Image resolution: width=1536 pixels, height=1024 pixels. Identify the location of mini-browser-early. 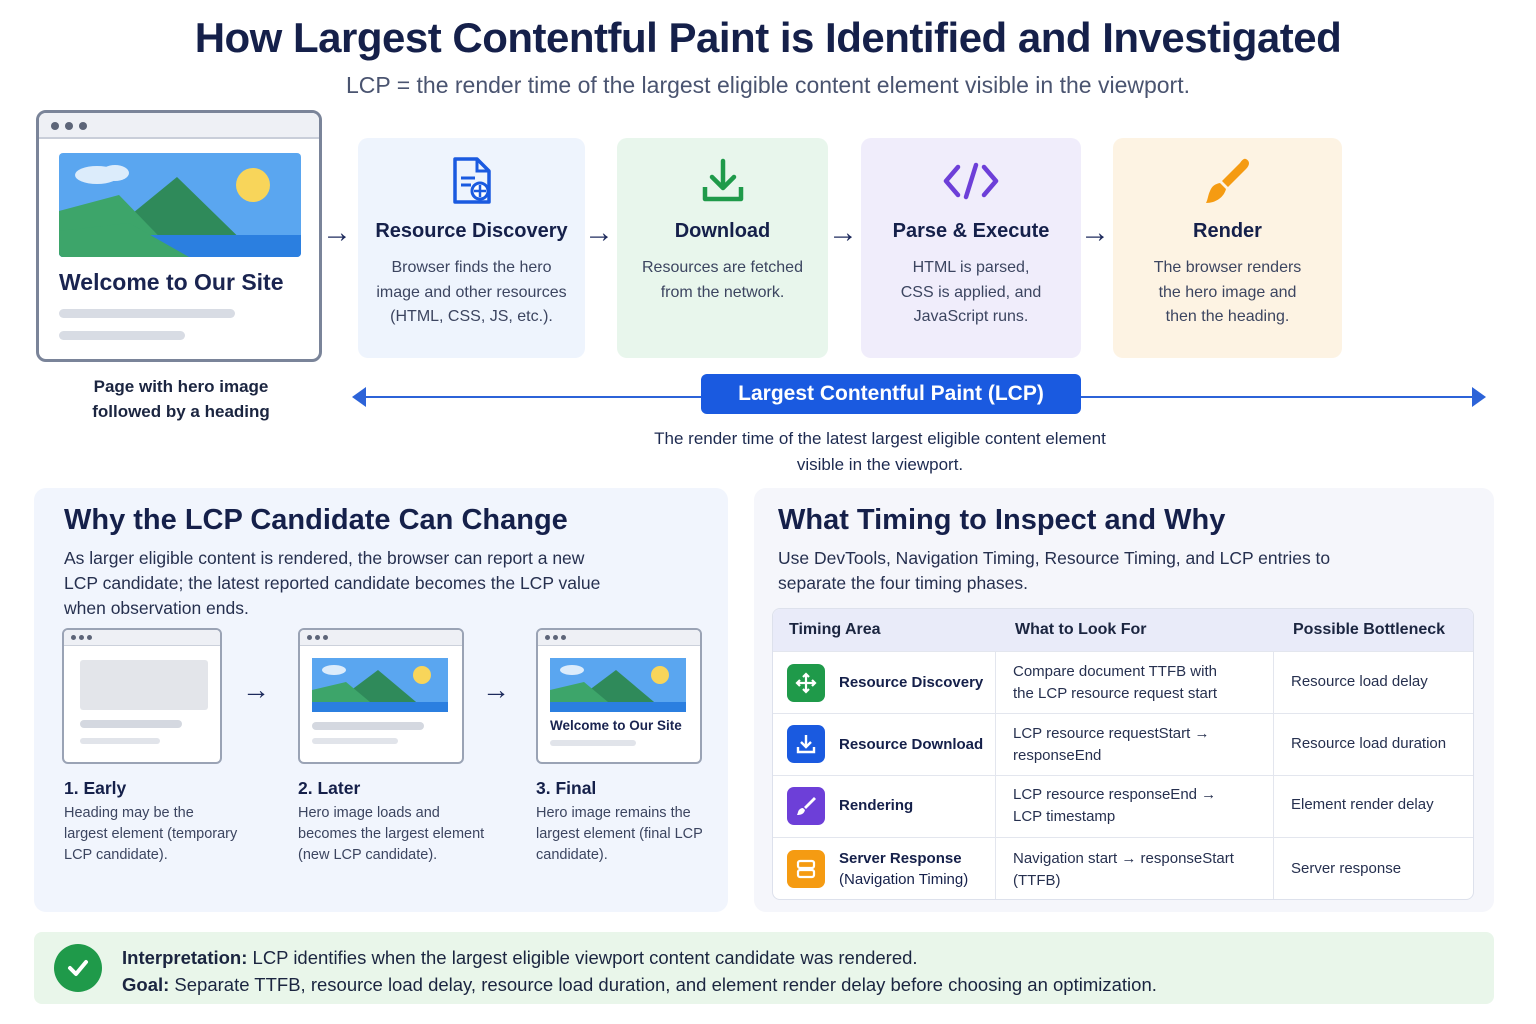
(142, 696).